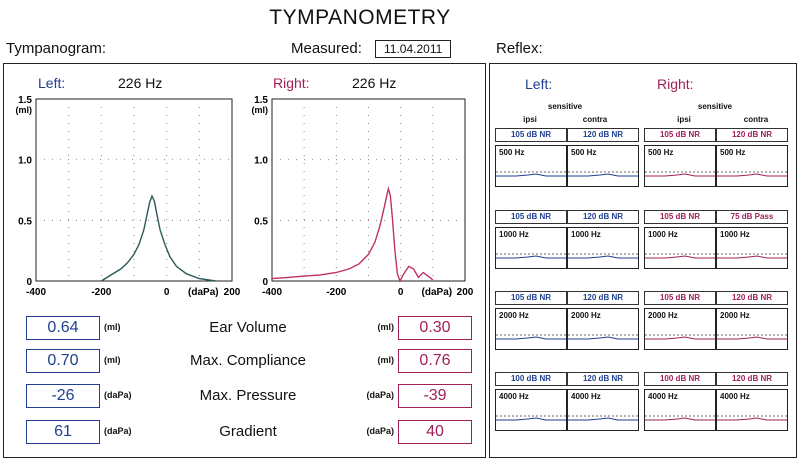 The height and width of the screenshot is (461, 800). What do you see at coordinates (63, 328) in the screenshot?
I see `left-value: 0.64` at bounding box center [63, 328].